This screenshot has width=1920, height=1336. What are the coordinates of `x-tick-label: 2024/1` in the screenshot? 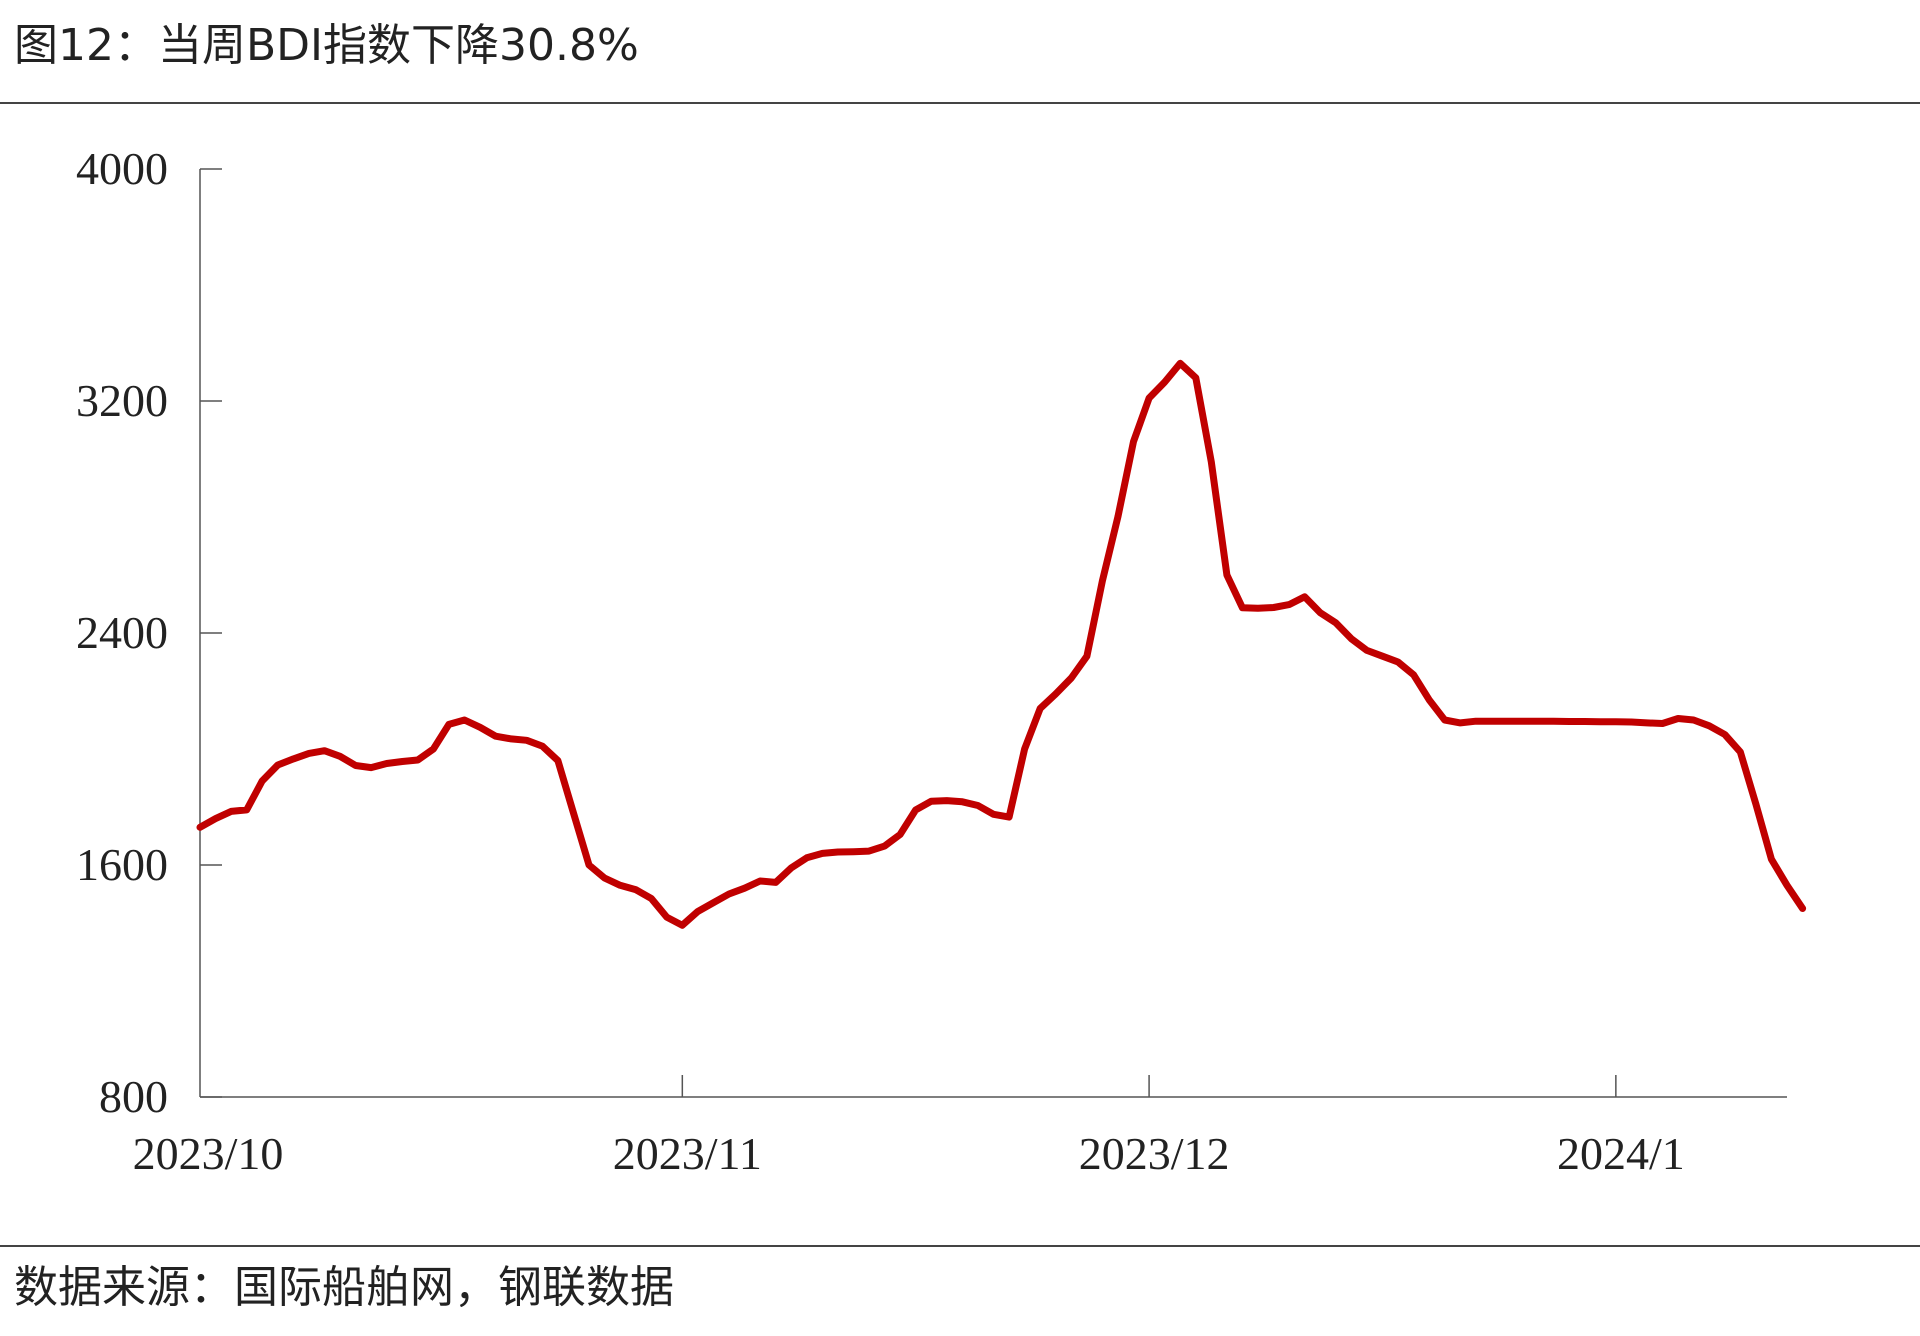 It's located at (1621, 1153).